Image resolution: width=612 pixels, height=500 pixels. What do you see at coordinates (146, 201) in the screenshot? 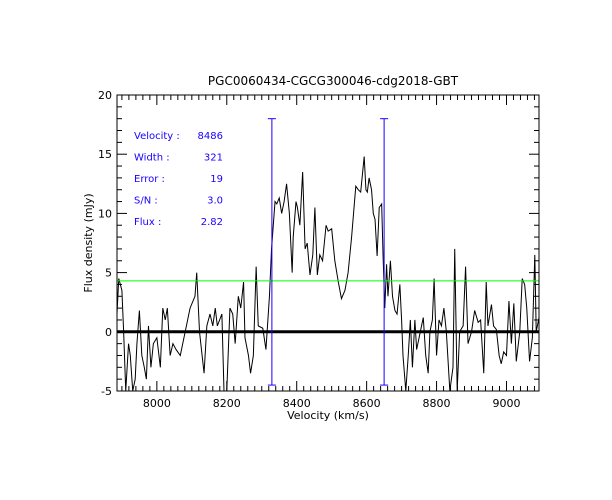
I see `annotation-label: S/N :` at bounding box center [146, 201].